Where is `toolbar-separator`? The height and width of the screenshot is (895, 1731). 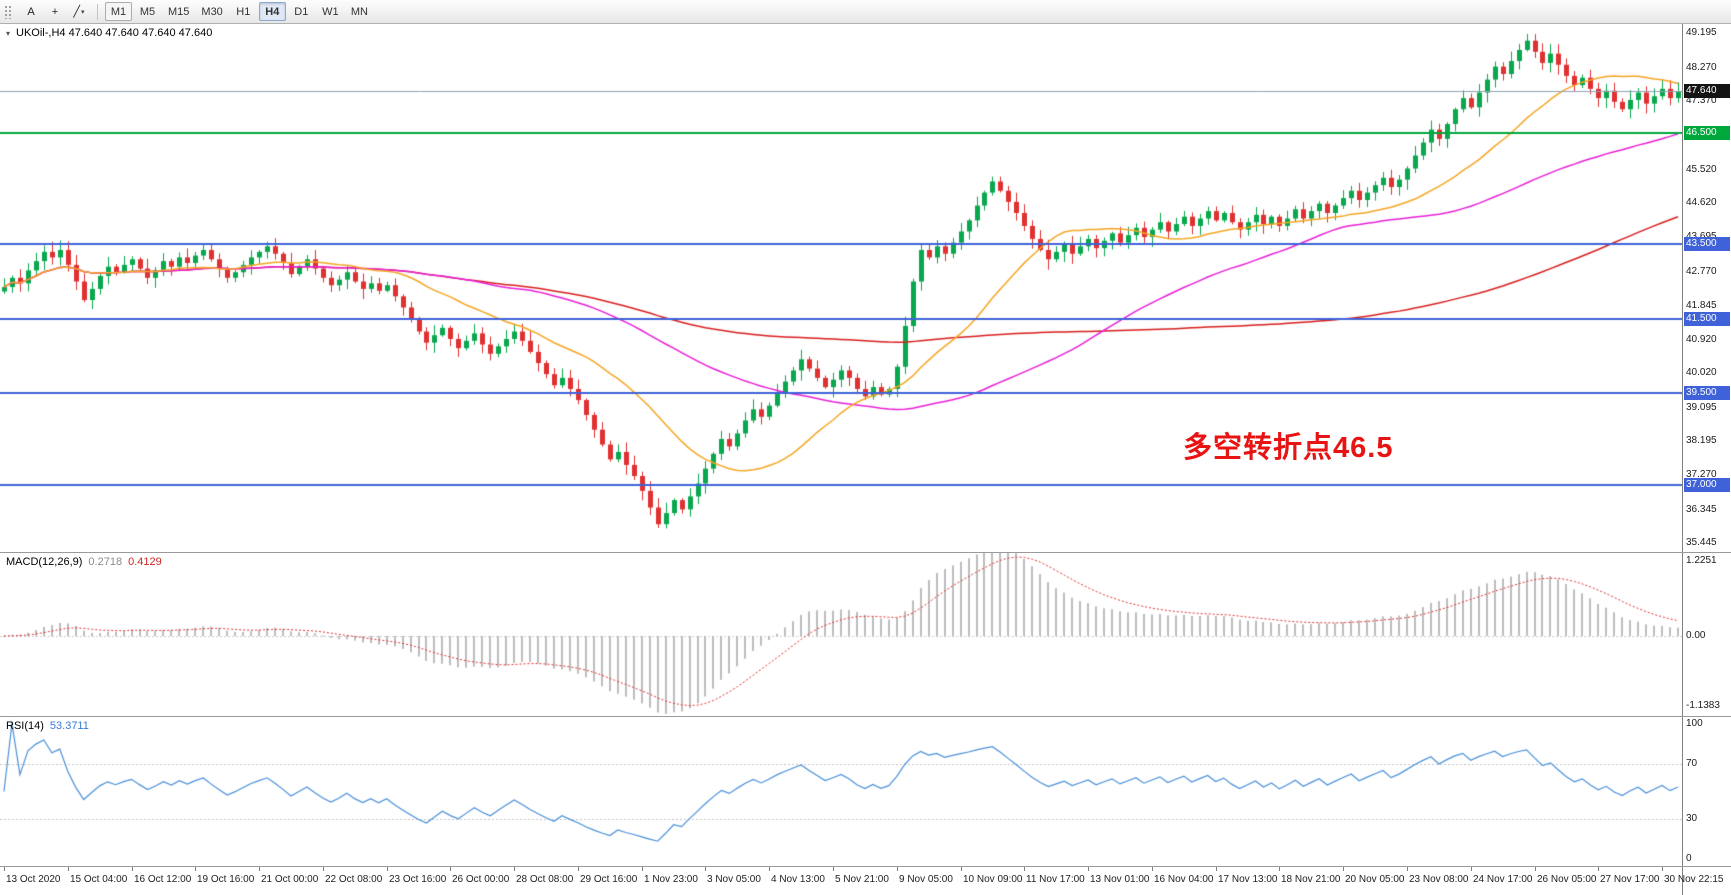 toolbar-separator is located at coordinates (97, 11).